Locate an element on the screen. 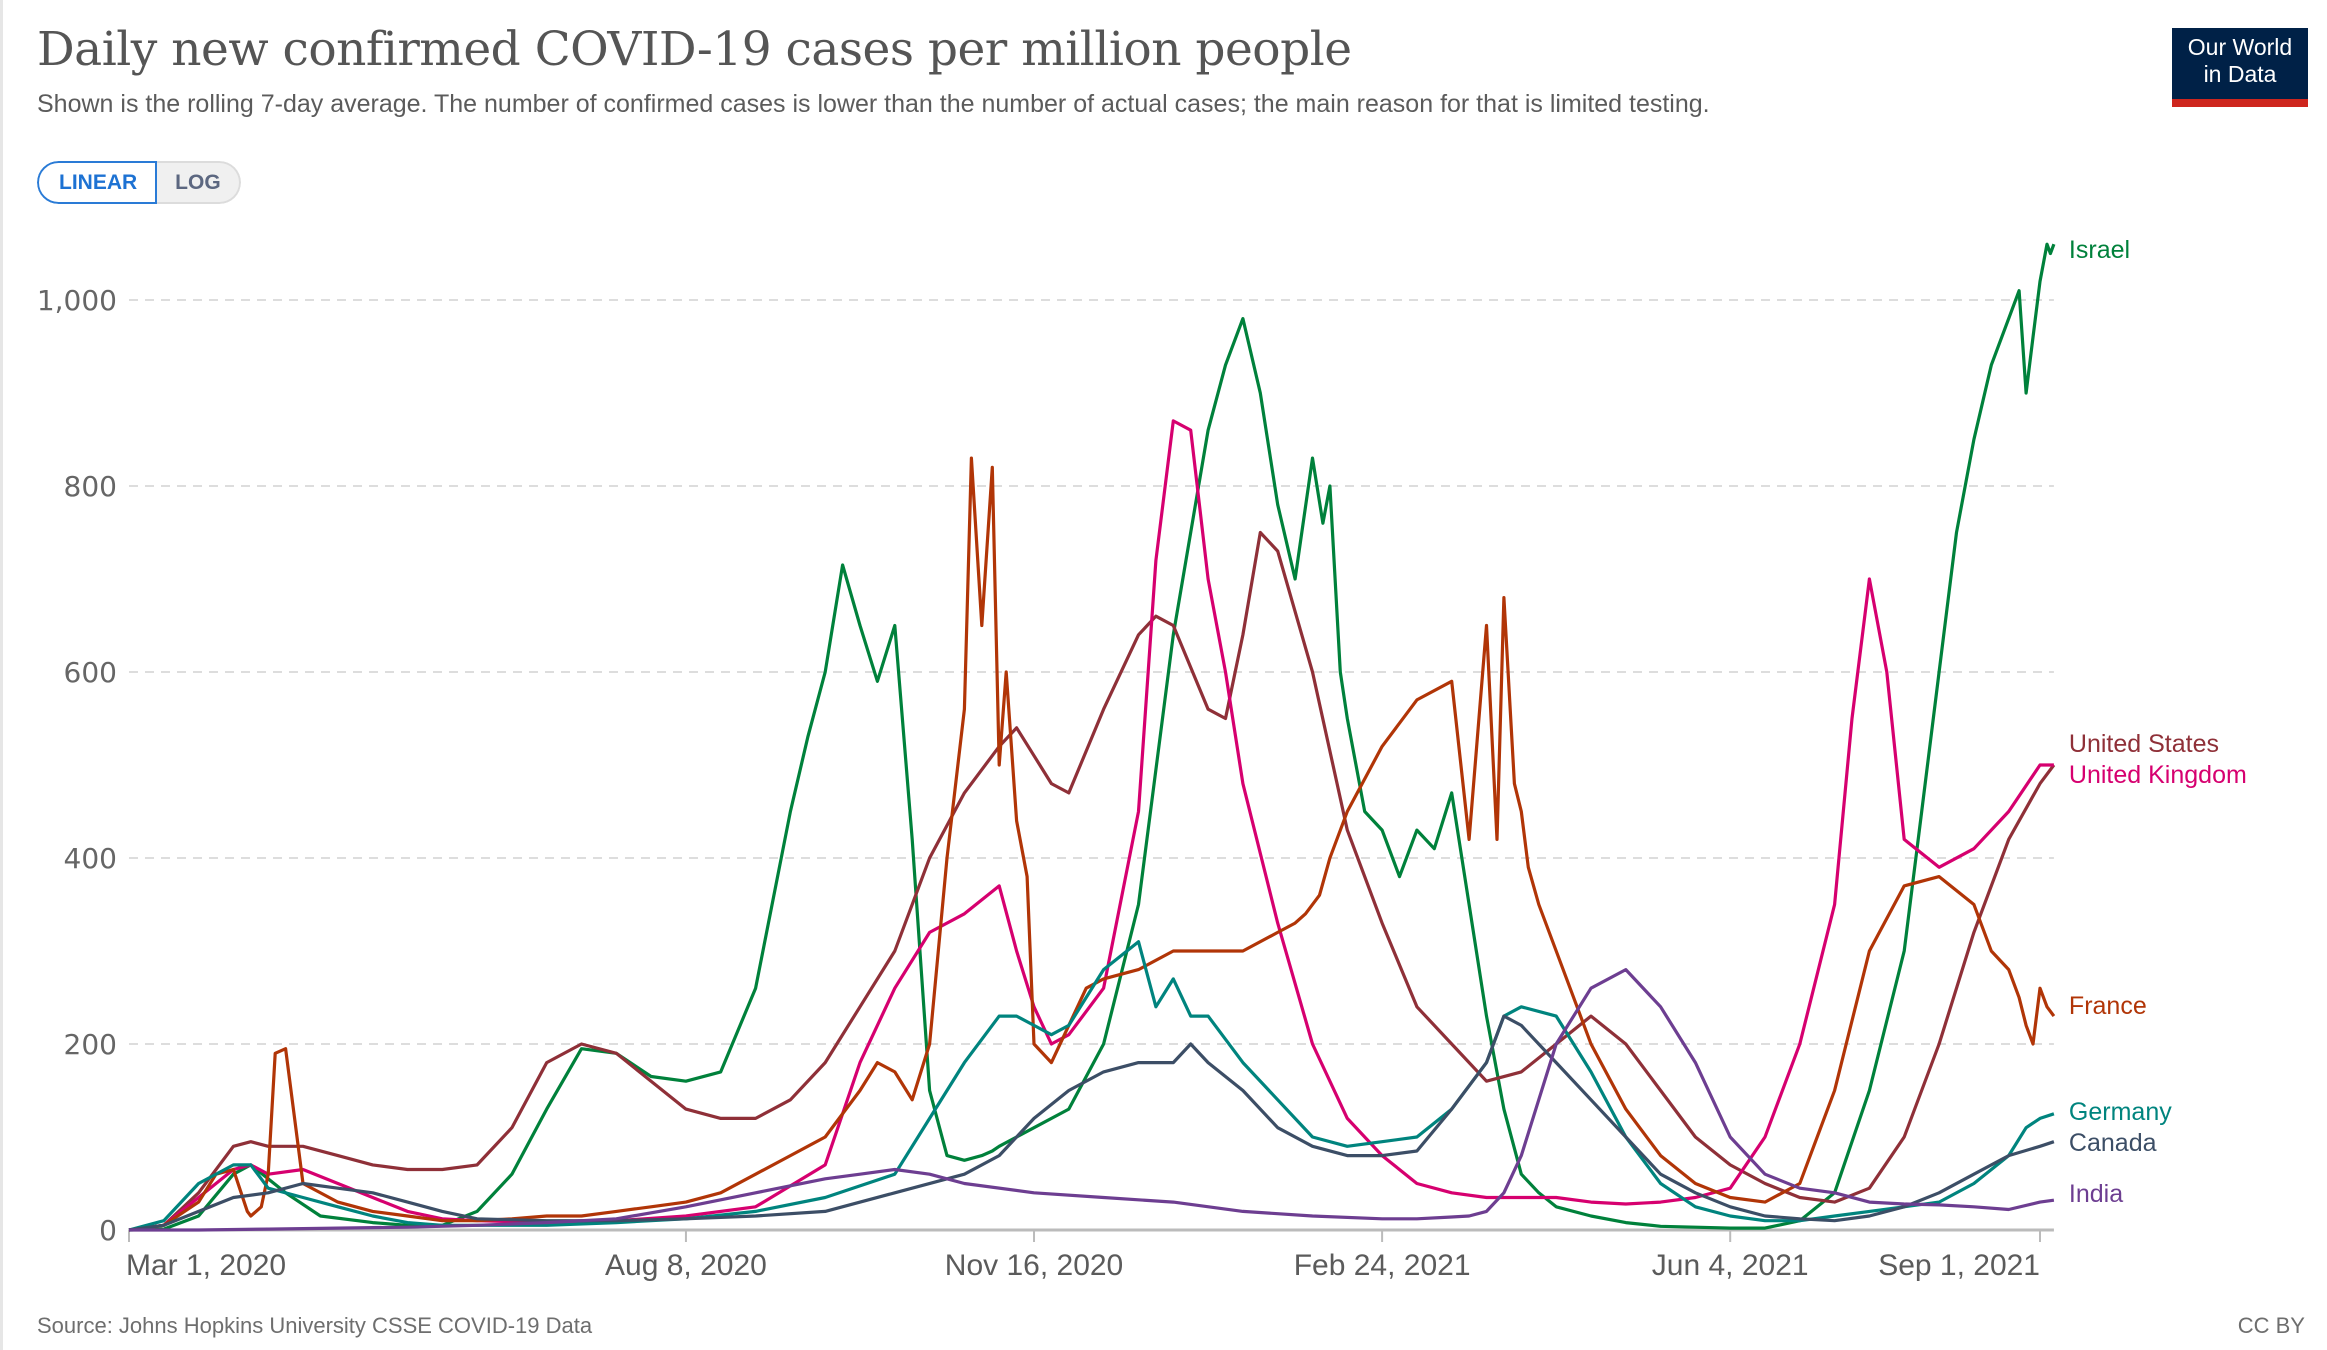 The height and width of the screenshot is (1350, 2327). y-tick-label: 1,000 is located at coordinates (77, 300).